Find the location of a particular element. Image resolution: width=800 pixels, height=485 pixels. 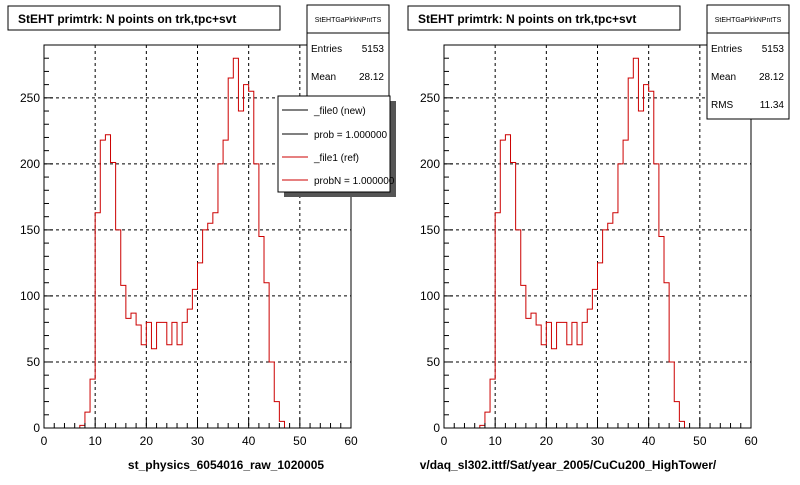

left-x-tick-label: 20 is located at coordinates (147, 441).